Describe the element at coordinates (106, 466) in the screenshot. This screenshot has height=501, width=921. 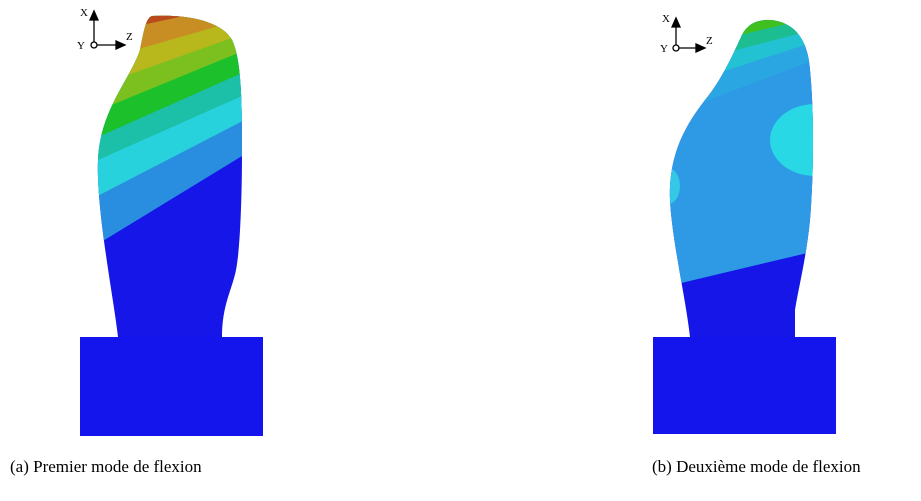
I see `caption: (a) Premier mode de flexion` at that location.